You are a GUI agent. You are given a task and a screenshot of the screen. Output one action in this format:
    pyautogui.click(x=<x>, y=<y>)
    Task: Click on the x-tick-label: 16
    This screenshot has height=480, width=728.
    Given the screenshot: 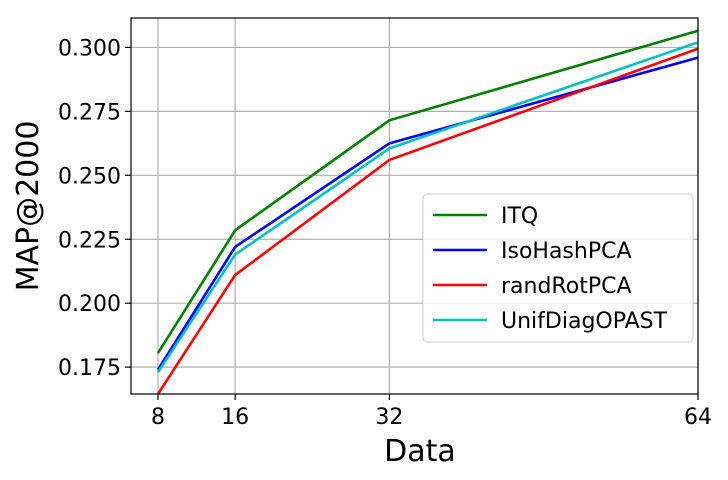 What is the action you would take?
    pyautogui.click(x=235, y=417)
    